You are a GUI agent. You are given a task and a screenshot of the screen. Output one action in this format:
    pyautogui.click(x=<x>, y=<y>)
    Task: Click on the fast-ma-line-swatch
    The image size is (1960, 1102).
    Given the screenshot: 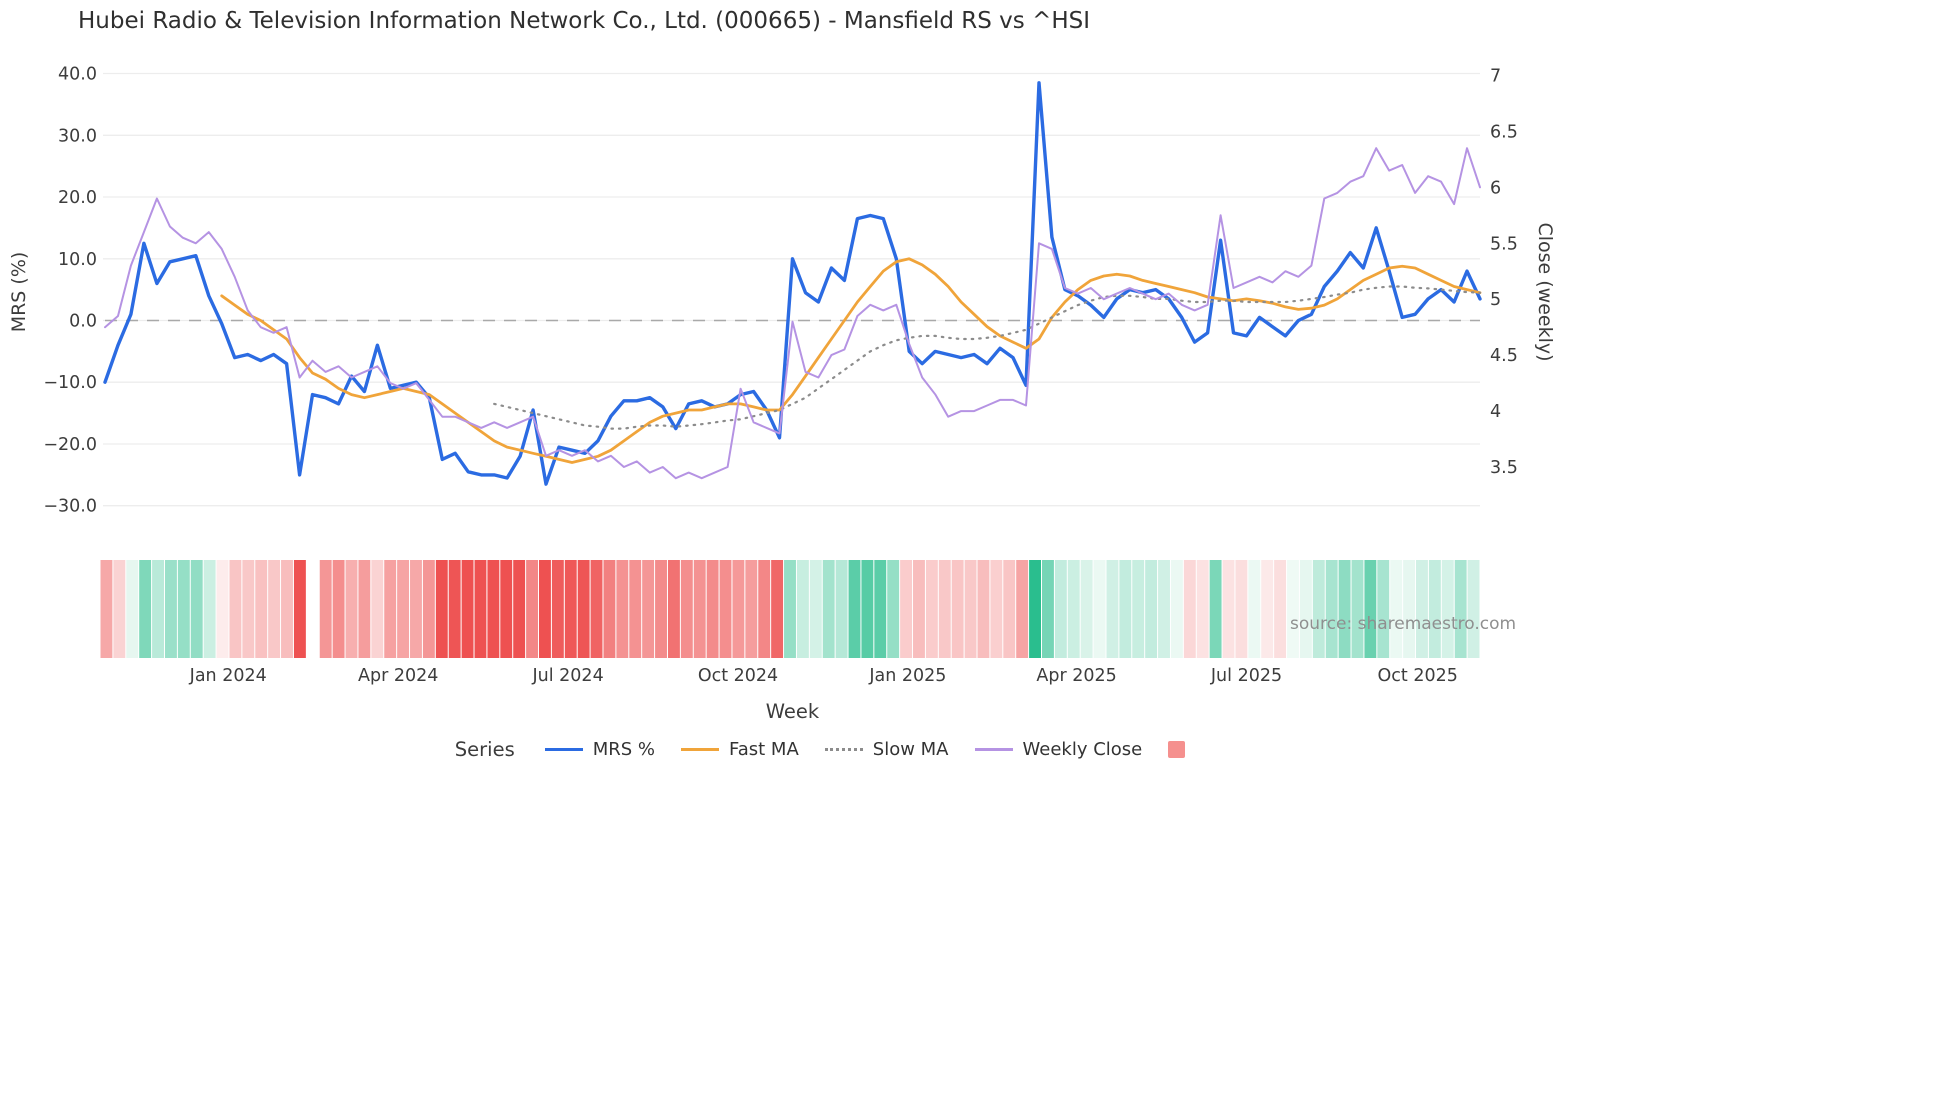 What is the action you would take?
    pyautogui.click(x=700, y=749)
    